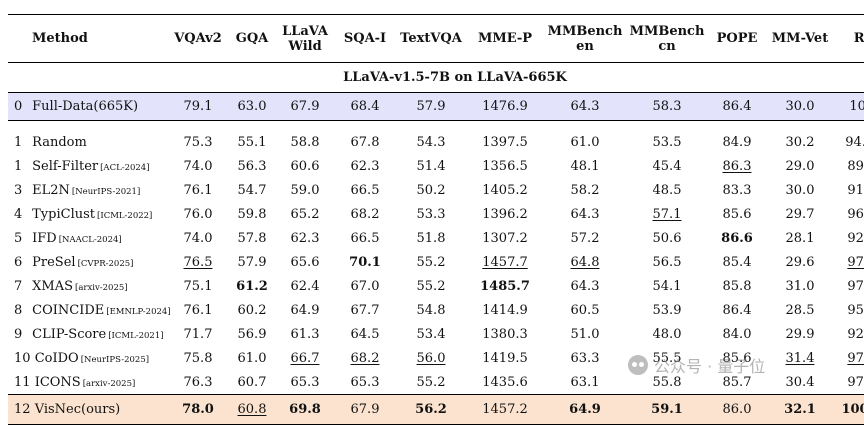 The height and width of the screenshot is (425, 864). I want to click on cell-value: 63.0, so click(252, 106).